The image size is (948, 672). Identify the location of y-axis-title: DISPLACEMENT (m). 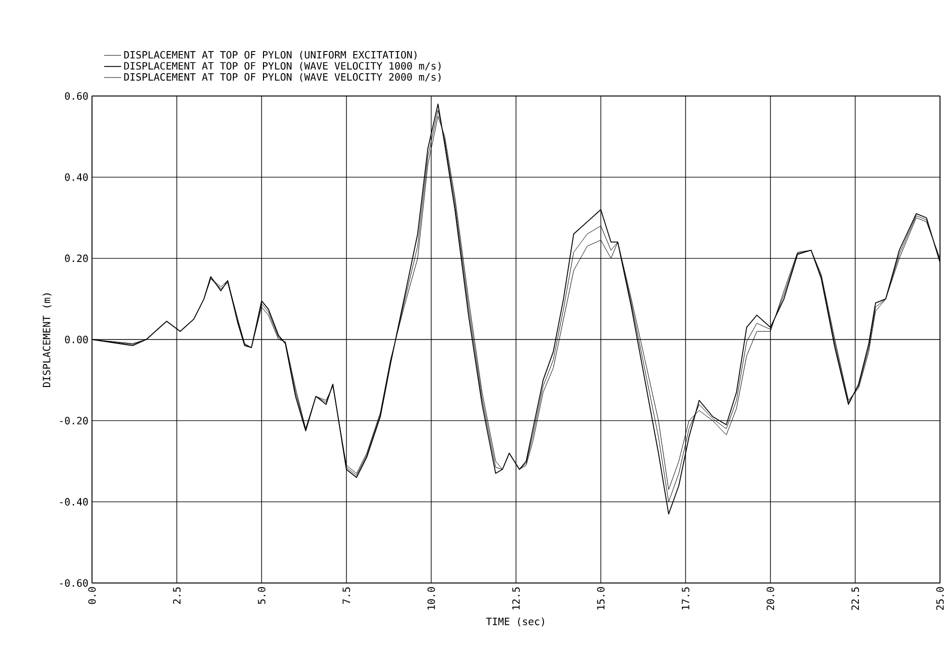
(47, 340).